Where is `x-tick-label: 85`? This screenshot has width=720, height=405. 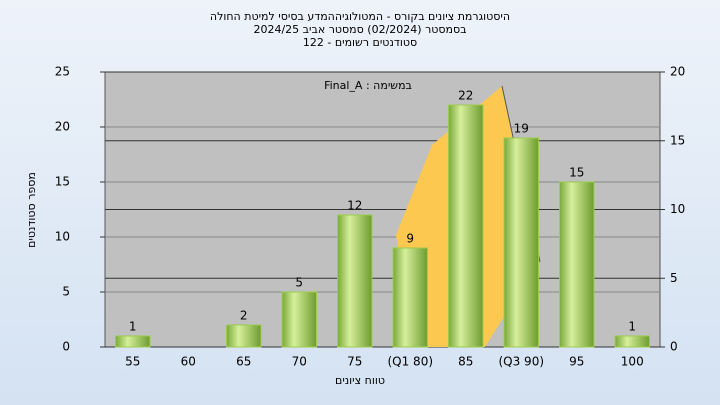
x-tick-label: 85 is located at coordinates (465, 362).